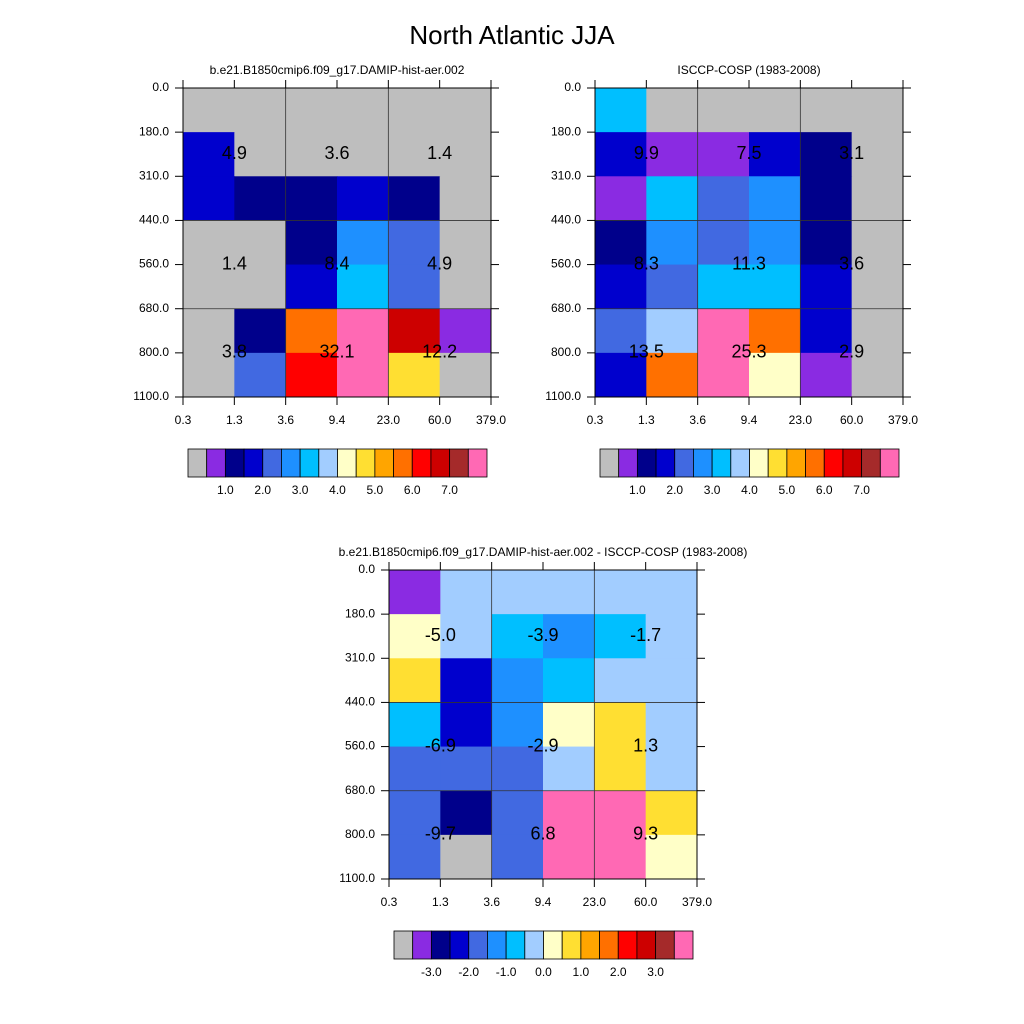 Image resolution: width=1024 pixels, height=1024 pixels. What do you see at coordinates (748, 352) in the screenshot?
I see `block-value-label: 25.3` at bounding box center [748, 352].